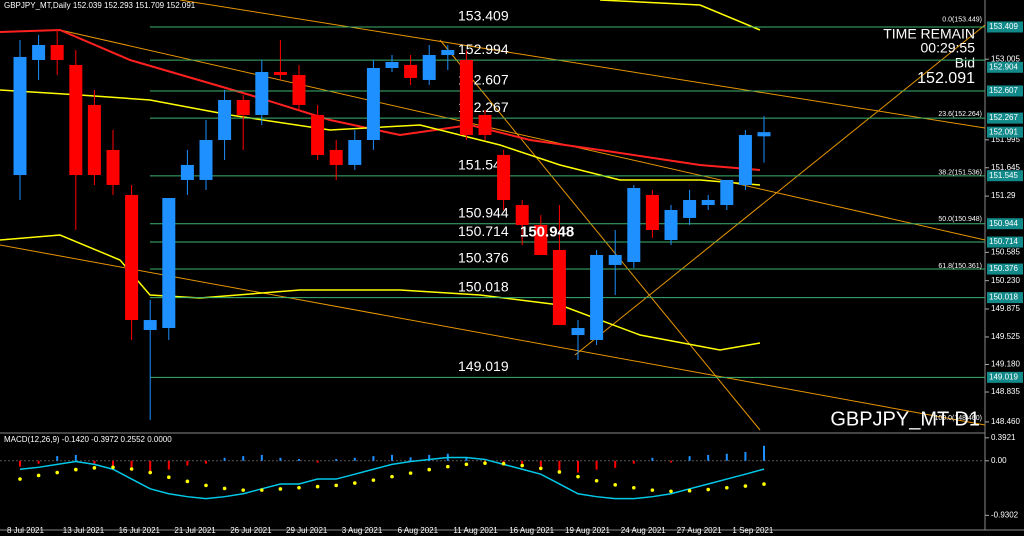  I want to click on level-label: 150.376, so click(483, 258).